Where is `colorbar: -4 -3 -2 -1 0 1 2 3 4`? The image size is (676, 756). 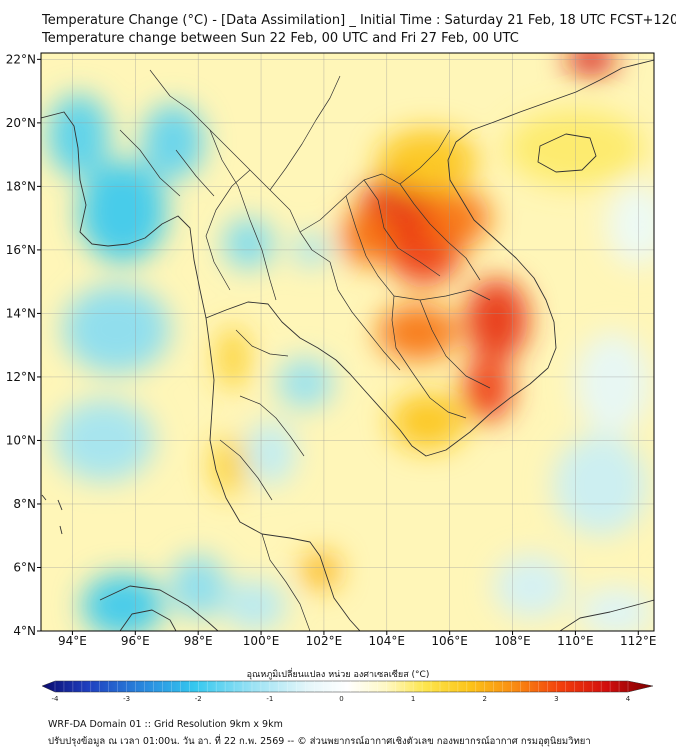 colorbar: -4 -3 -2 -1 0 1 2 3 4 is located at coordinates (347, 691).